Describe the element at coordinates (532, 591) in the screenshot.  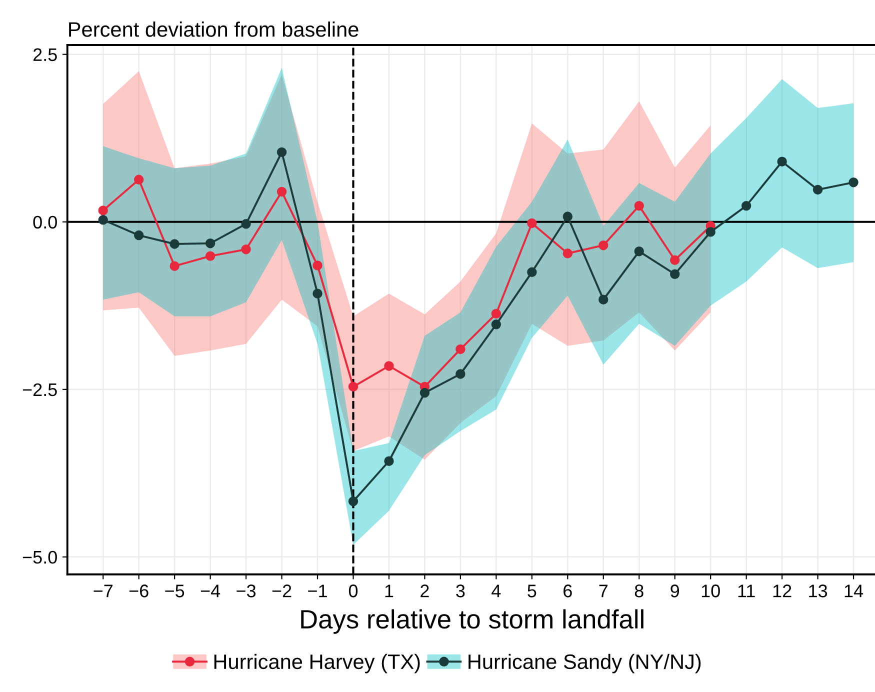
I see `x-tick-label: 5` at that location.